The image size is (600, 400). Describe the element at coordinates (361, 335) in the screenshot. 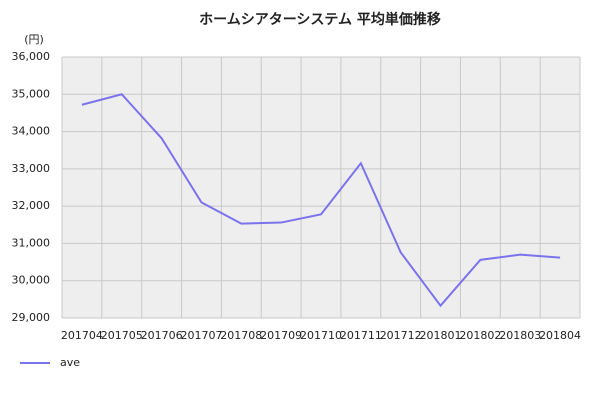

I see `x-tick-label: 201711` at that location.